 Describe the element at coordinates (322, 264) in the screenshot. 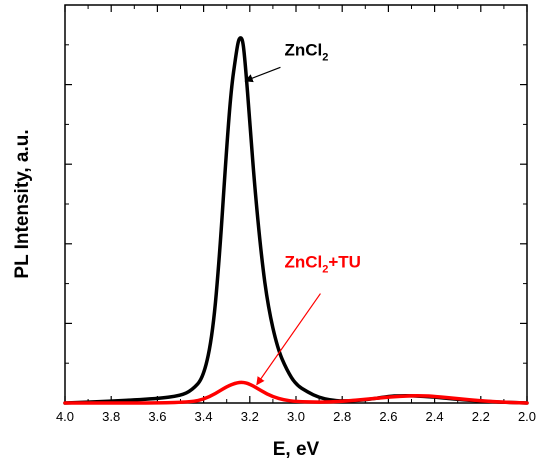

I see `annotation-label-1: ZnCl2+TU` at that location.